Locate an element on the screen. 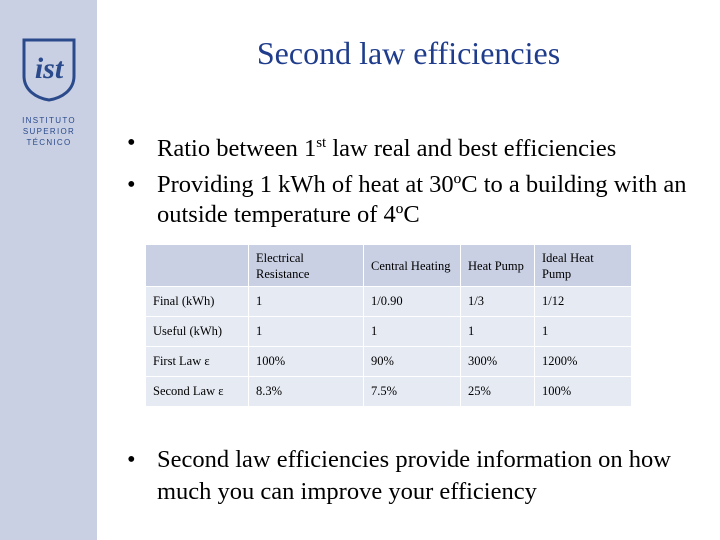 The width and height of the screenshot is (720, 540). table-row: First Law ε 100% 90% 300% 1200% is located at coordinates (388, 361).